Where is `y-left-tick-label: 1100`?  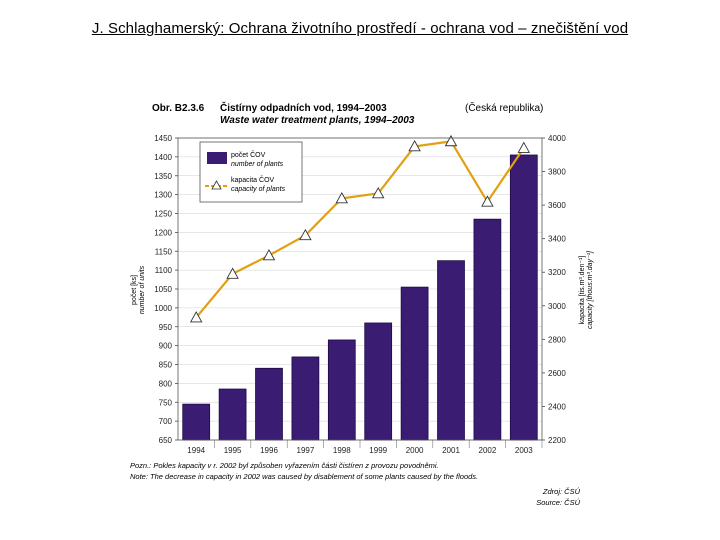
y-left-tick-label: 1100 is located at coordinates (164, 270).